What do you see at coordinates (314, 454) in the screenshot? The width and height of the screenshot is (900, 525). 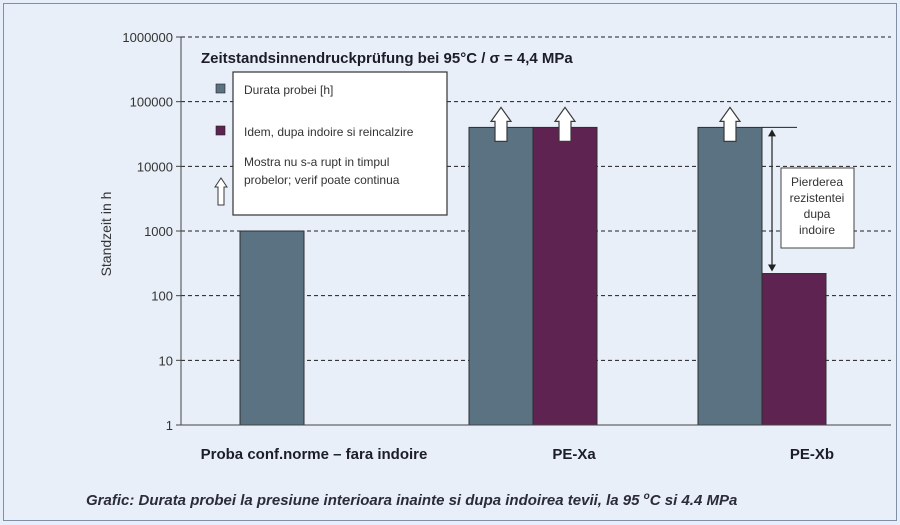 I see `x-category-label: Proba conf.norme – fara indoire` at bounding box center [314, 454].